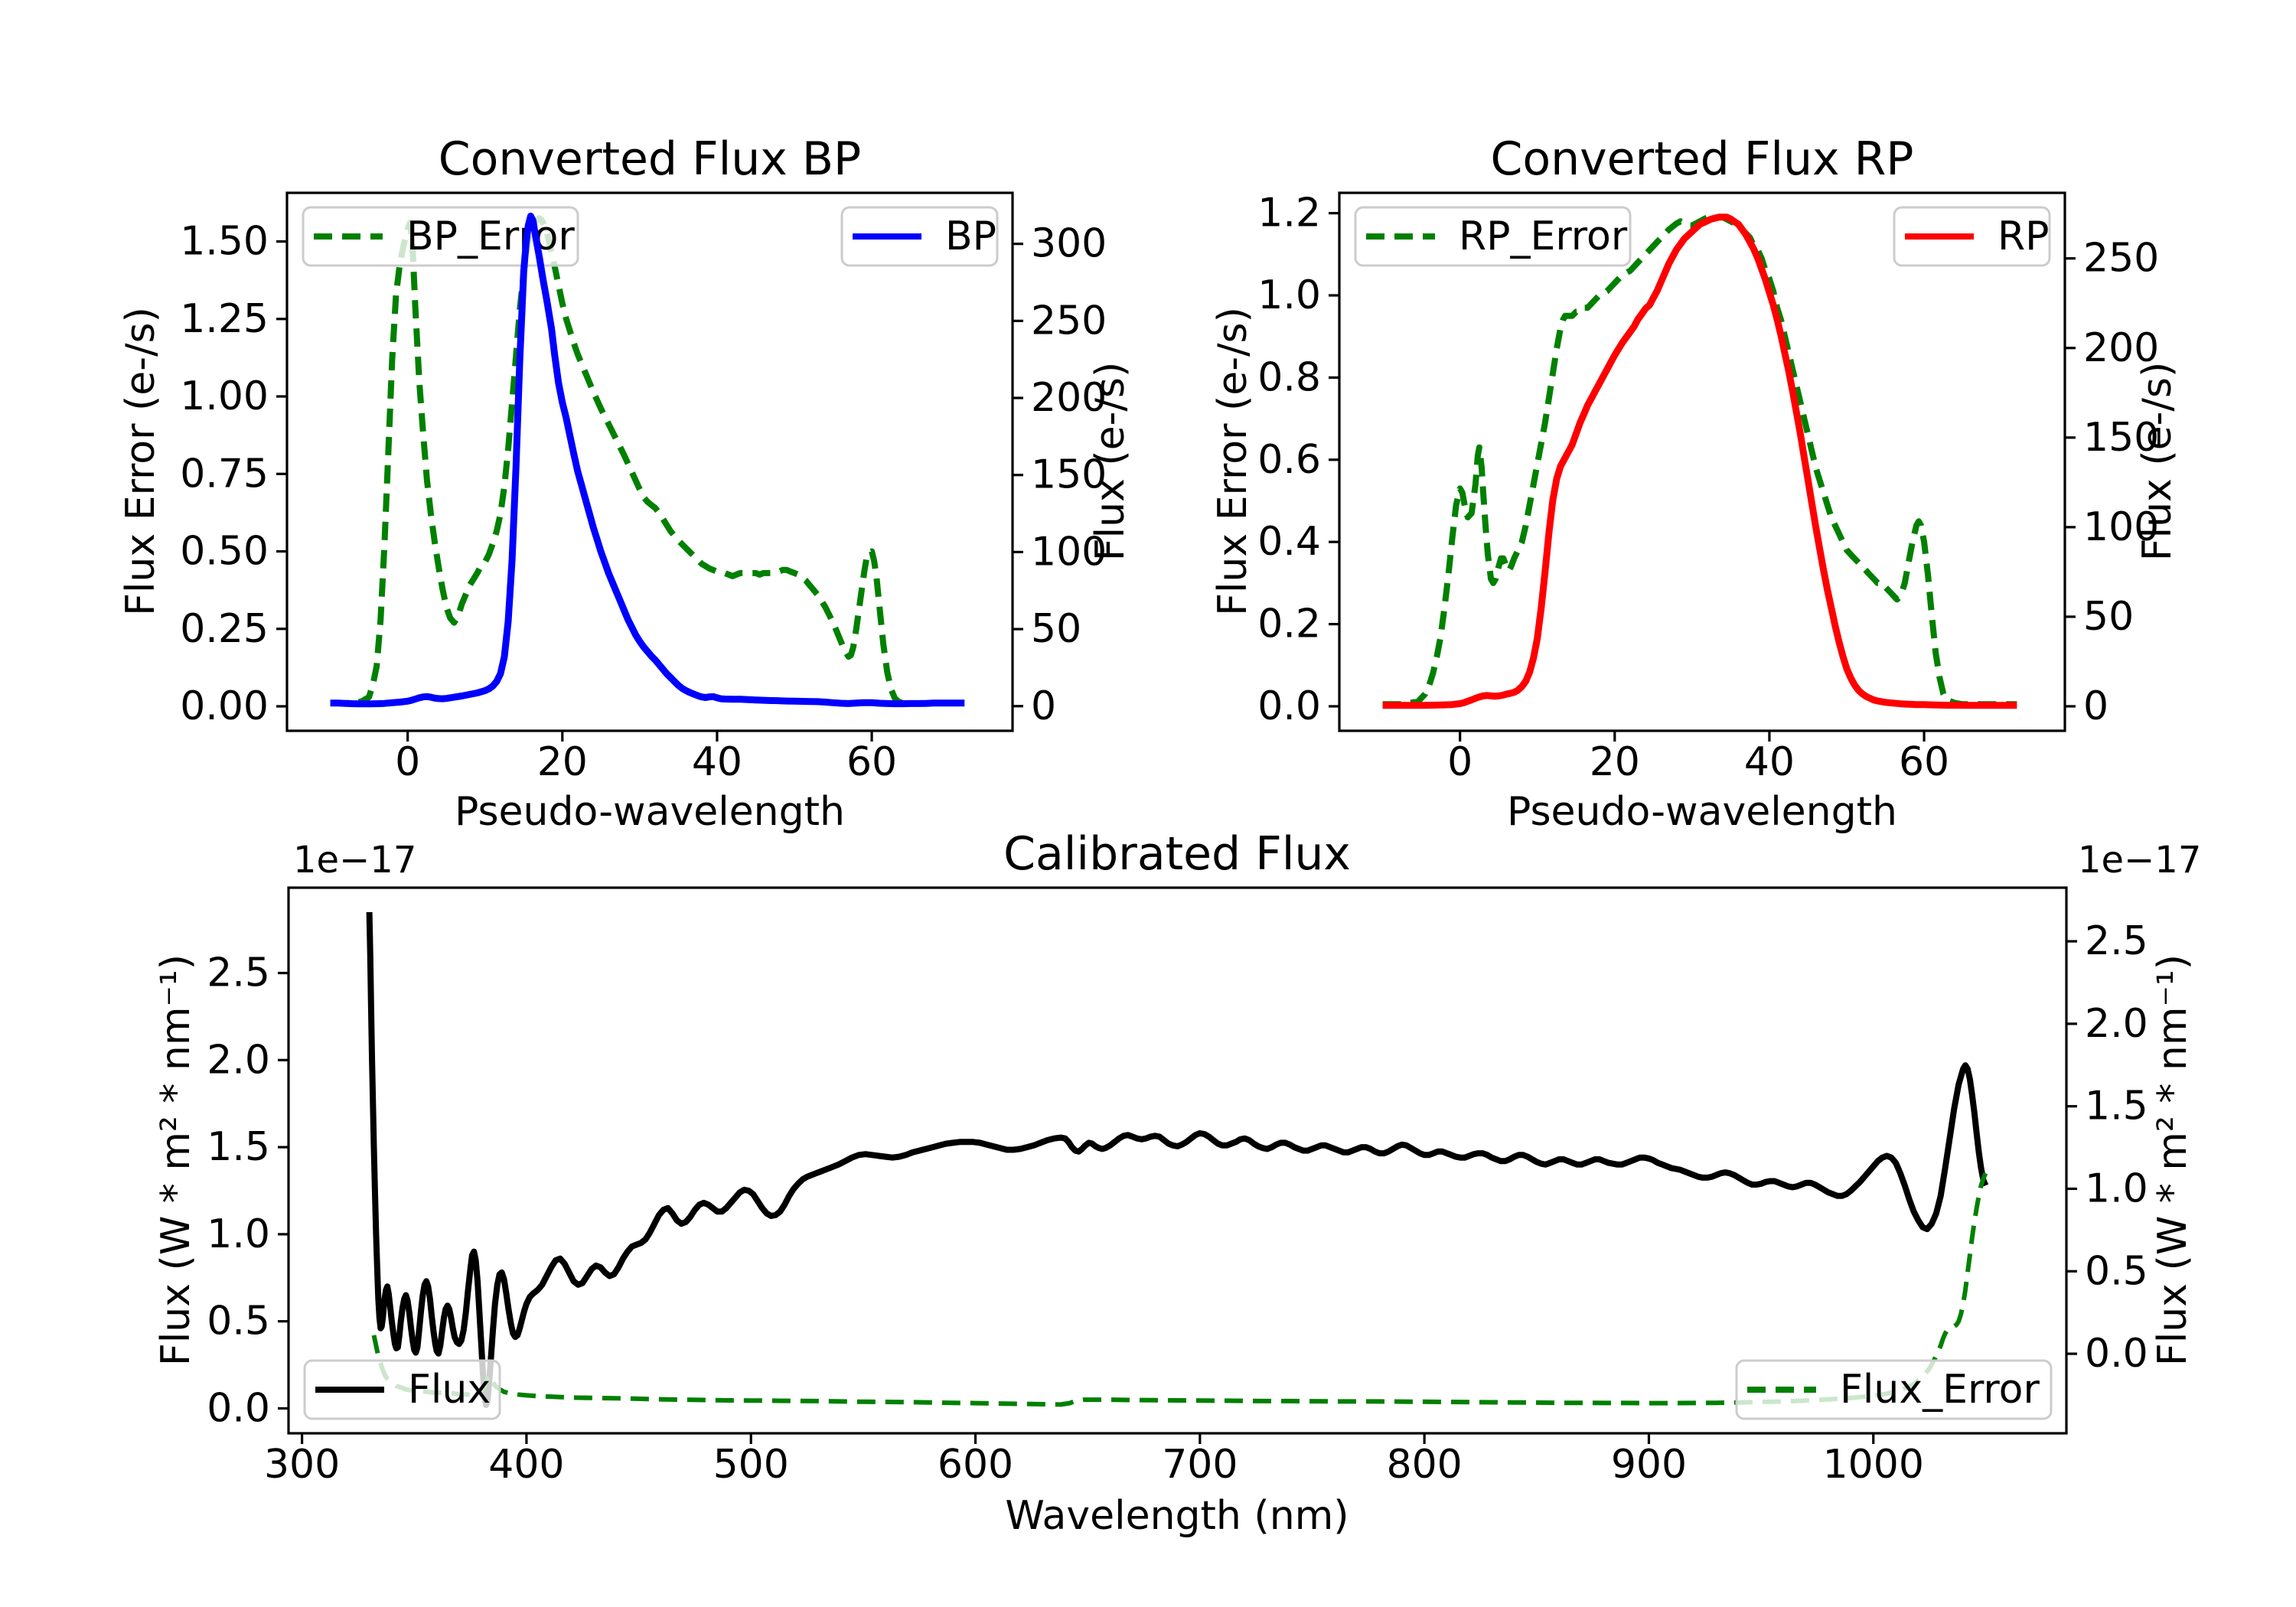 The image size is (2296, 1607). I want to click on calibrated-yaxis-left-label: Flux (W * m² * nm⁻¹), so click(176, 1160).